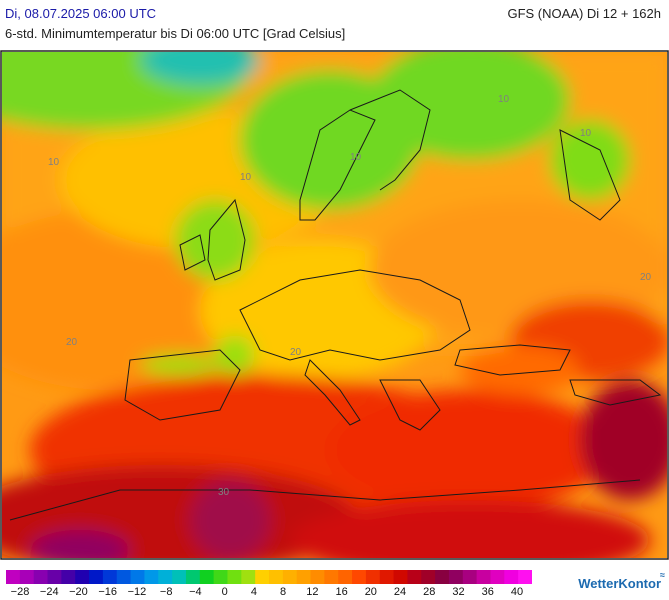  I want to click on italy-outline, so click(332, 392).